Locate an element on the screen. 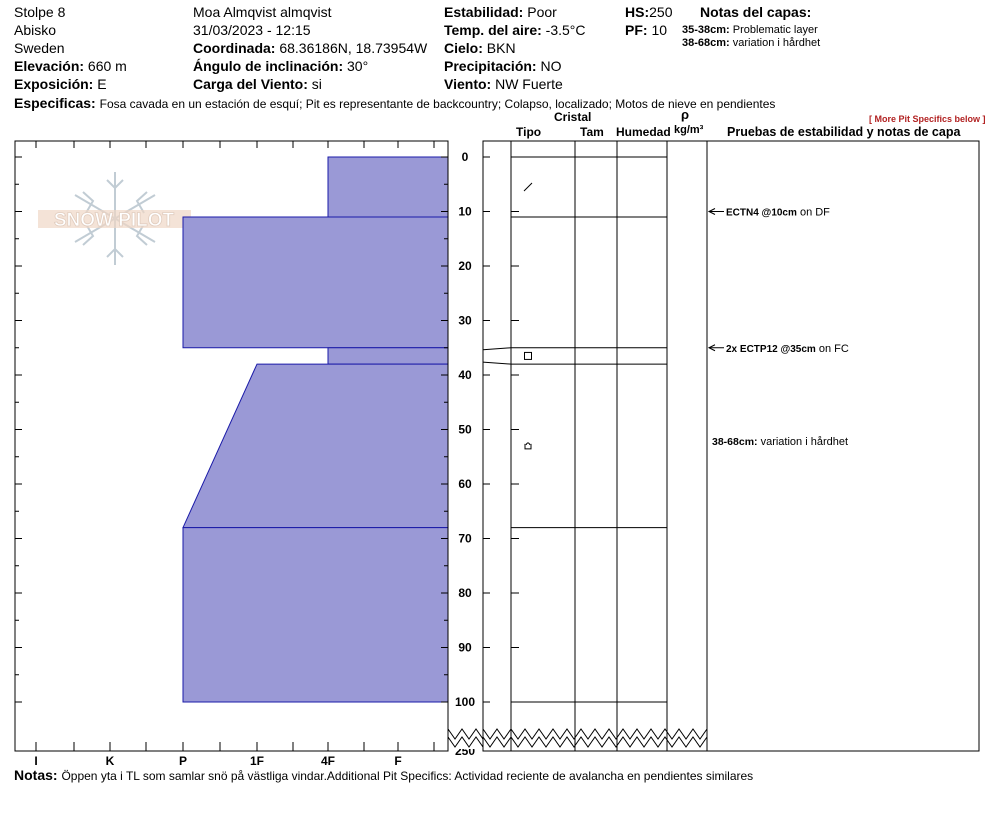 This screenshot has height=840, width=994. layer-lines is located at coordinates (574, 429).